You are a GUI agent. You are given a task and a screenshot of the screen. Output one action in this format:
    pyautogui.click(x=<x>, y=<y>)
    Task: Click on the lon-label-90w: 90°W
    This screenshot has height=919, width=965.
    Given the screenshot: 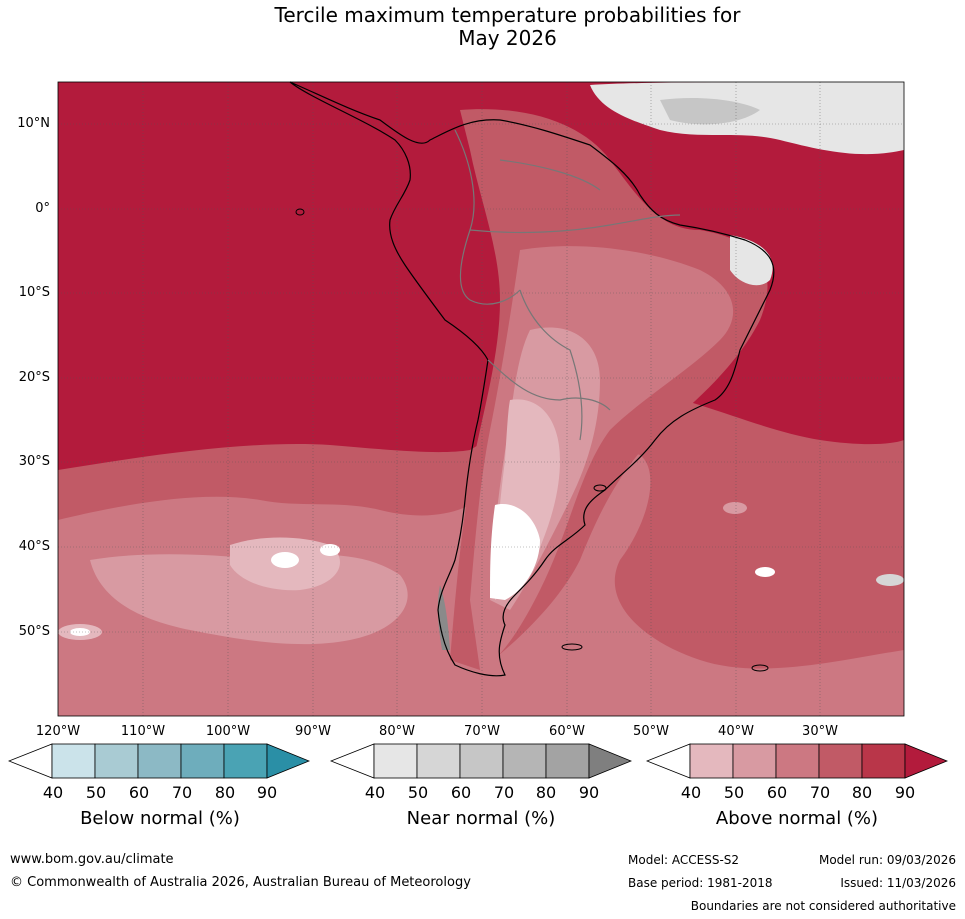 What is the action you would take?
    pyautogui.click(x=313, y=731)
    